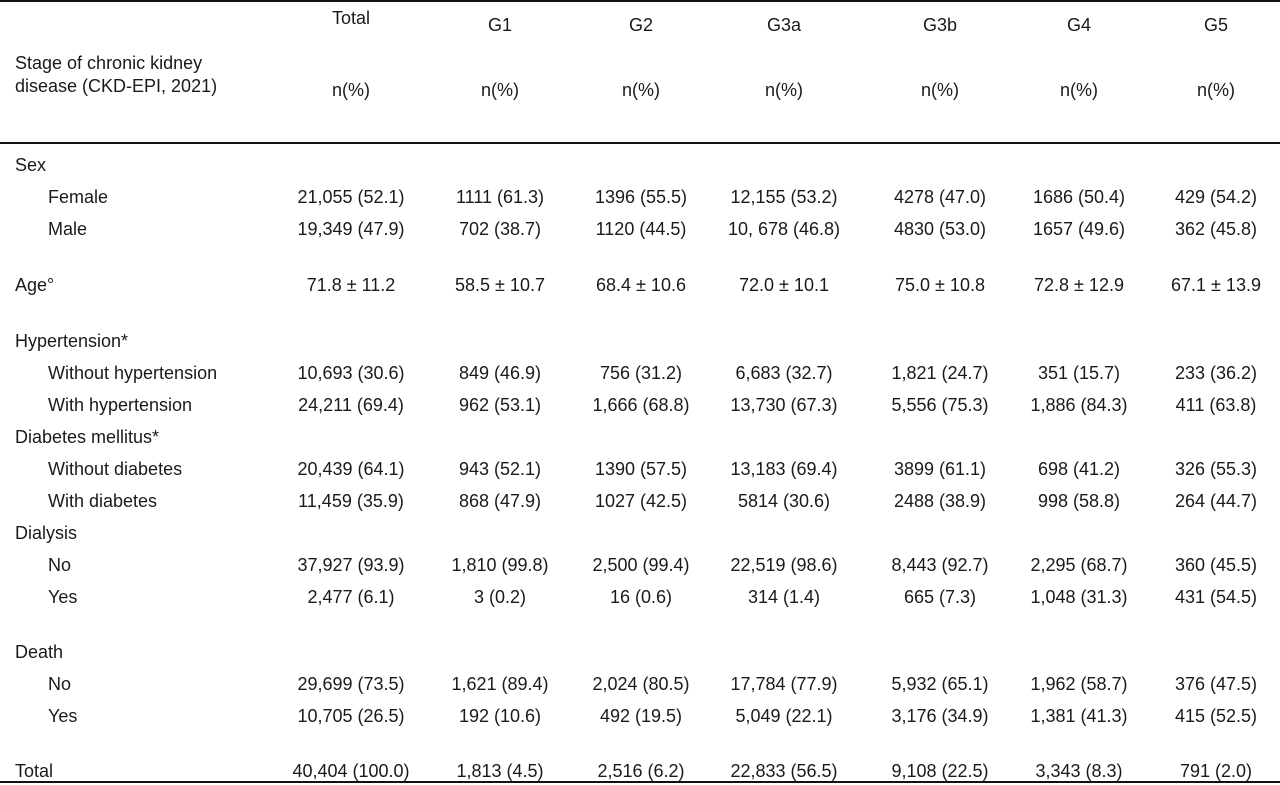  Describe the element at coordinates (641, 373) in the screenshot. I see `table-cell: 756 (31.2)` at that location.